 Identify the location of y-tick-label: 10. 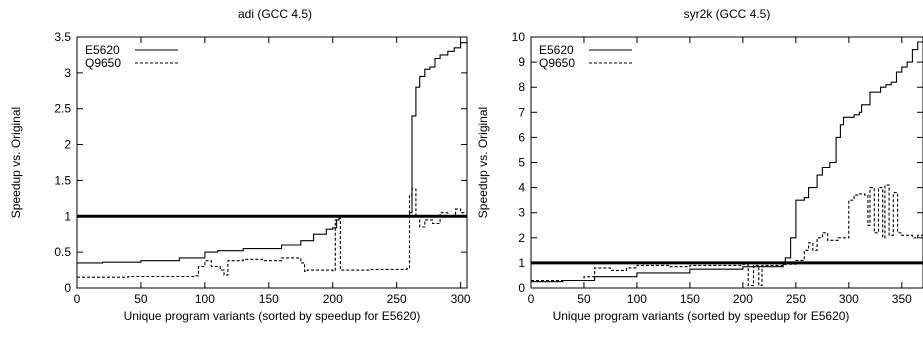
(519, 37).